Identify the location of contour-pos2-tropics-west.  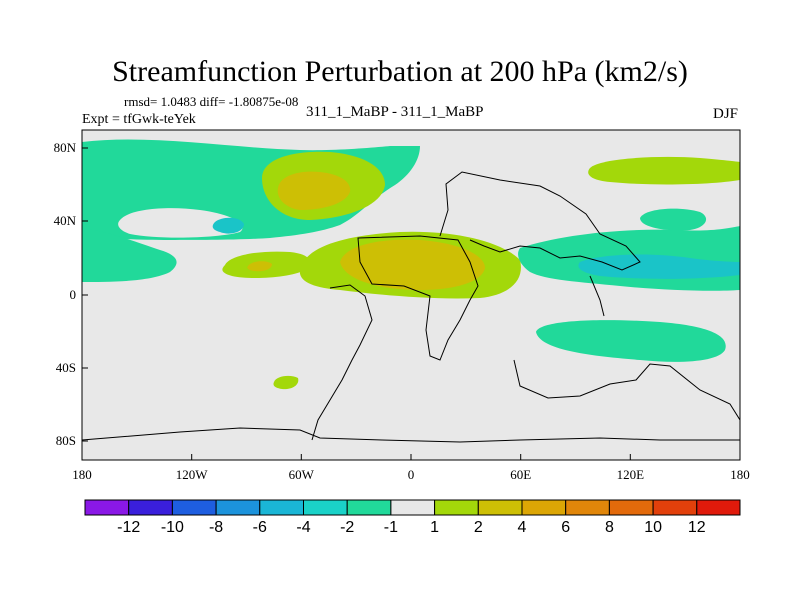
(259, 266).